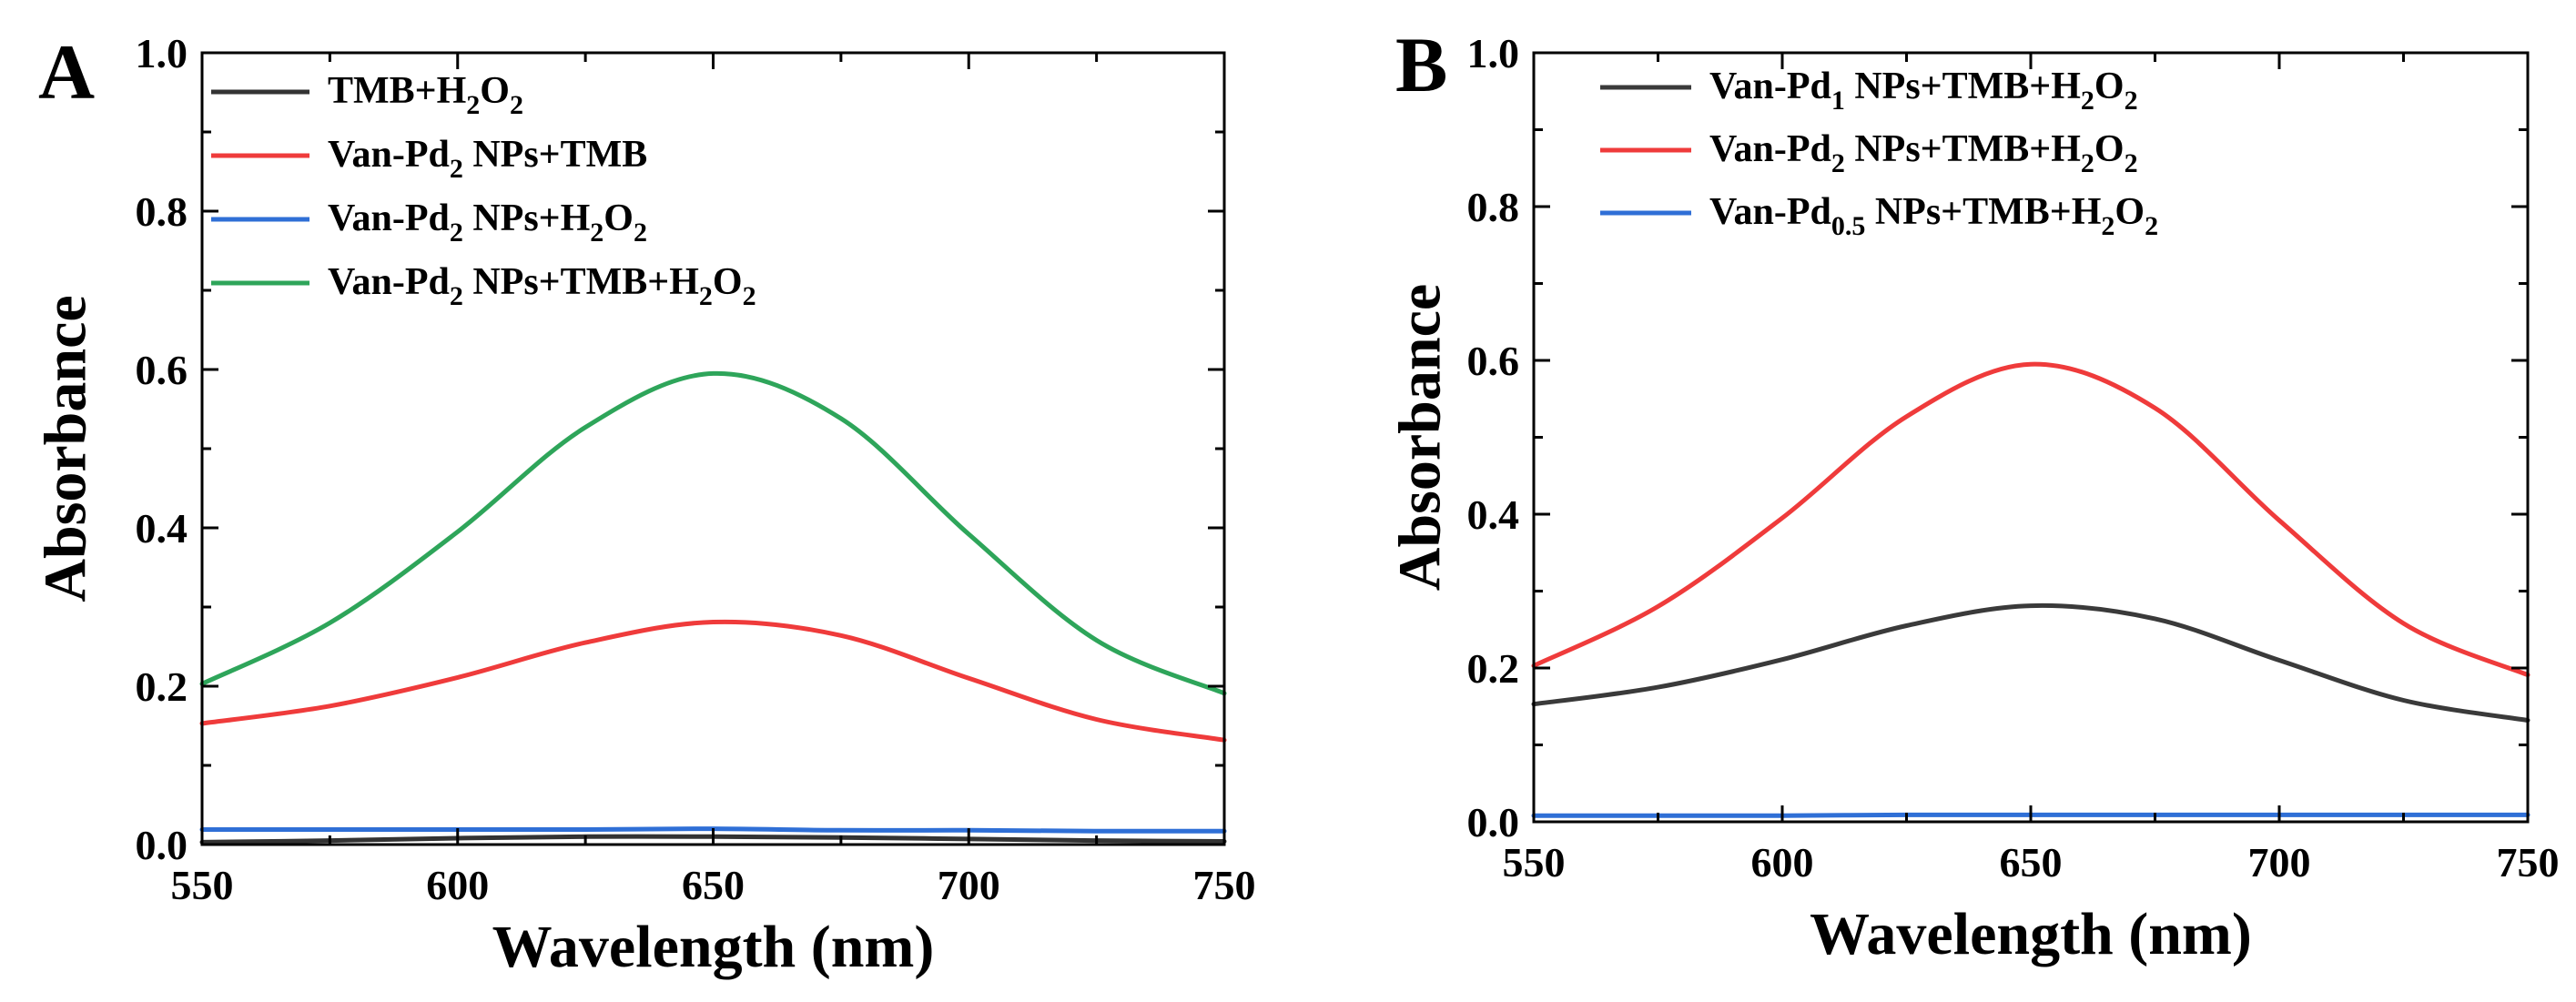 The width and height of the screenshot is (2576, 1002). I want to click on legend-text-part: TMB+H, so click(397, 91).